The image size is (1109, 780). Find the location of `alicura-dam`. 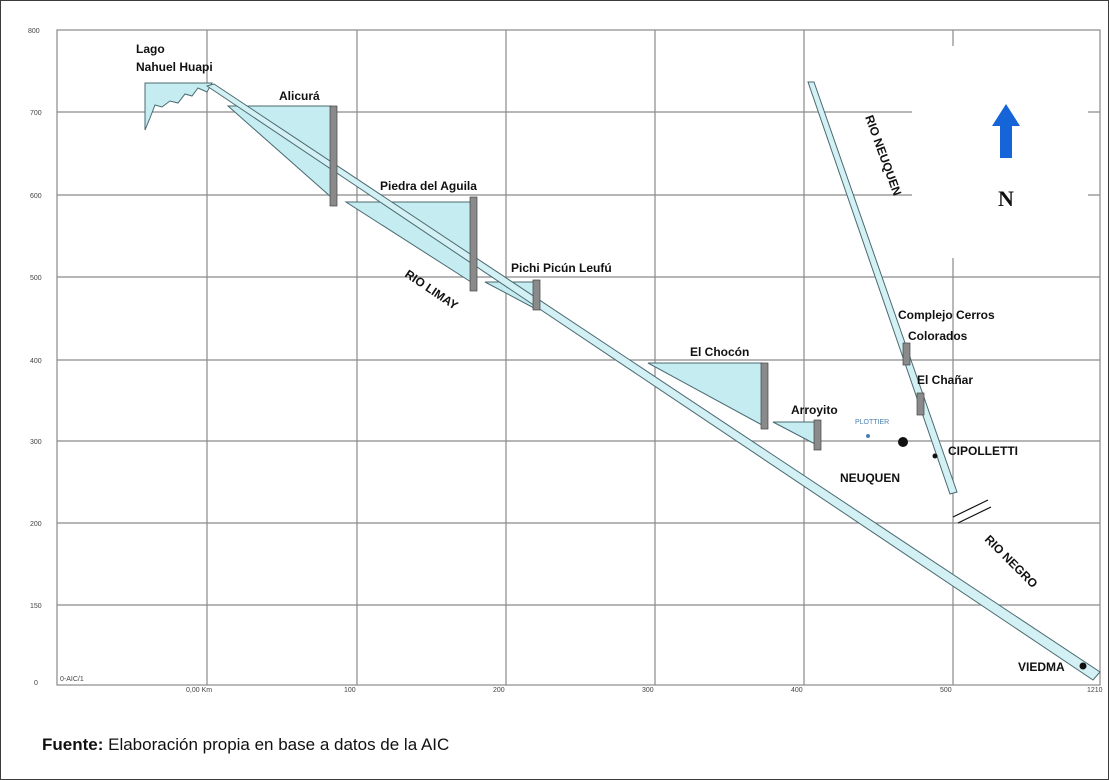

alicura-dam is located at coordinates (333, 156).